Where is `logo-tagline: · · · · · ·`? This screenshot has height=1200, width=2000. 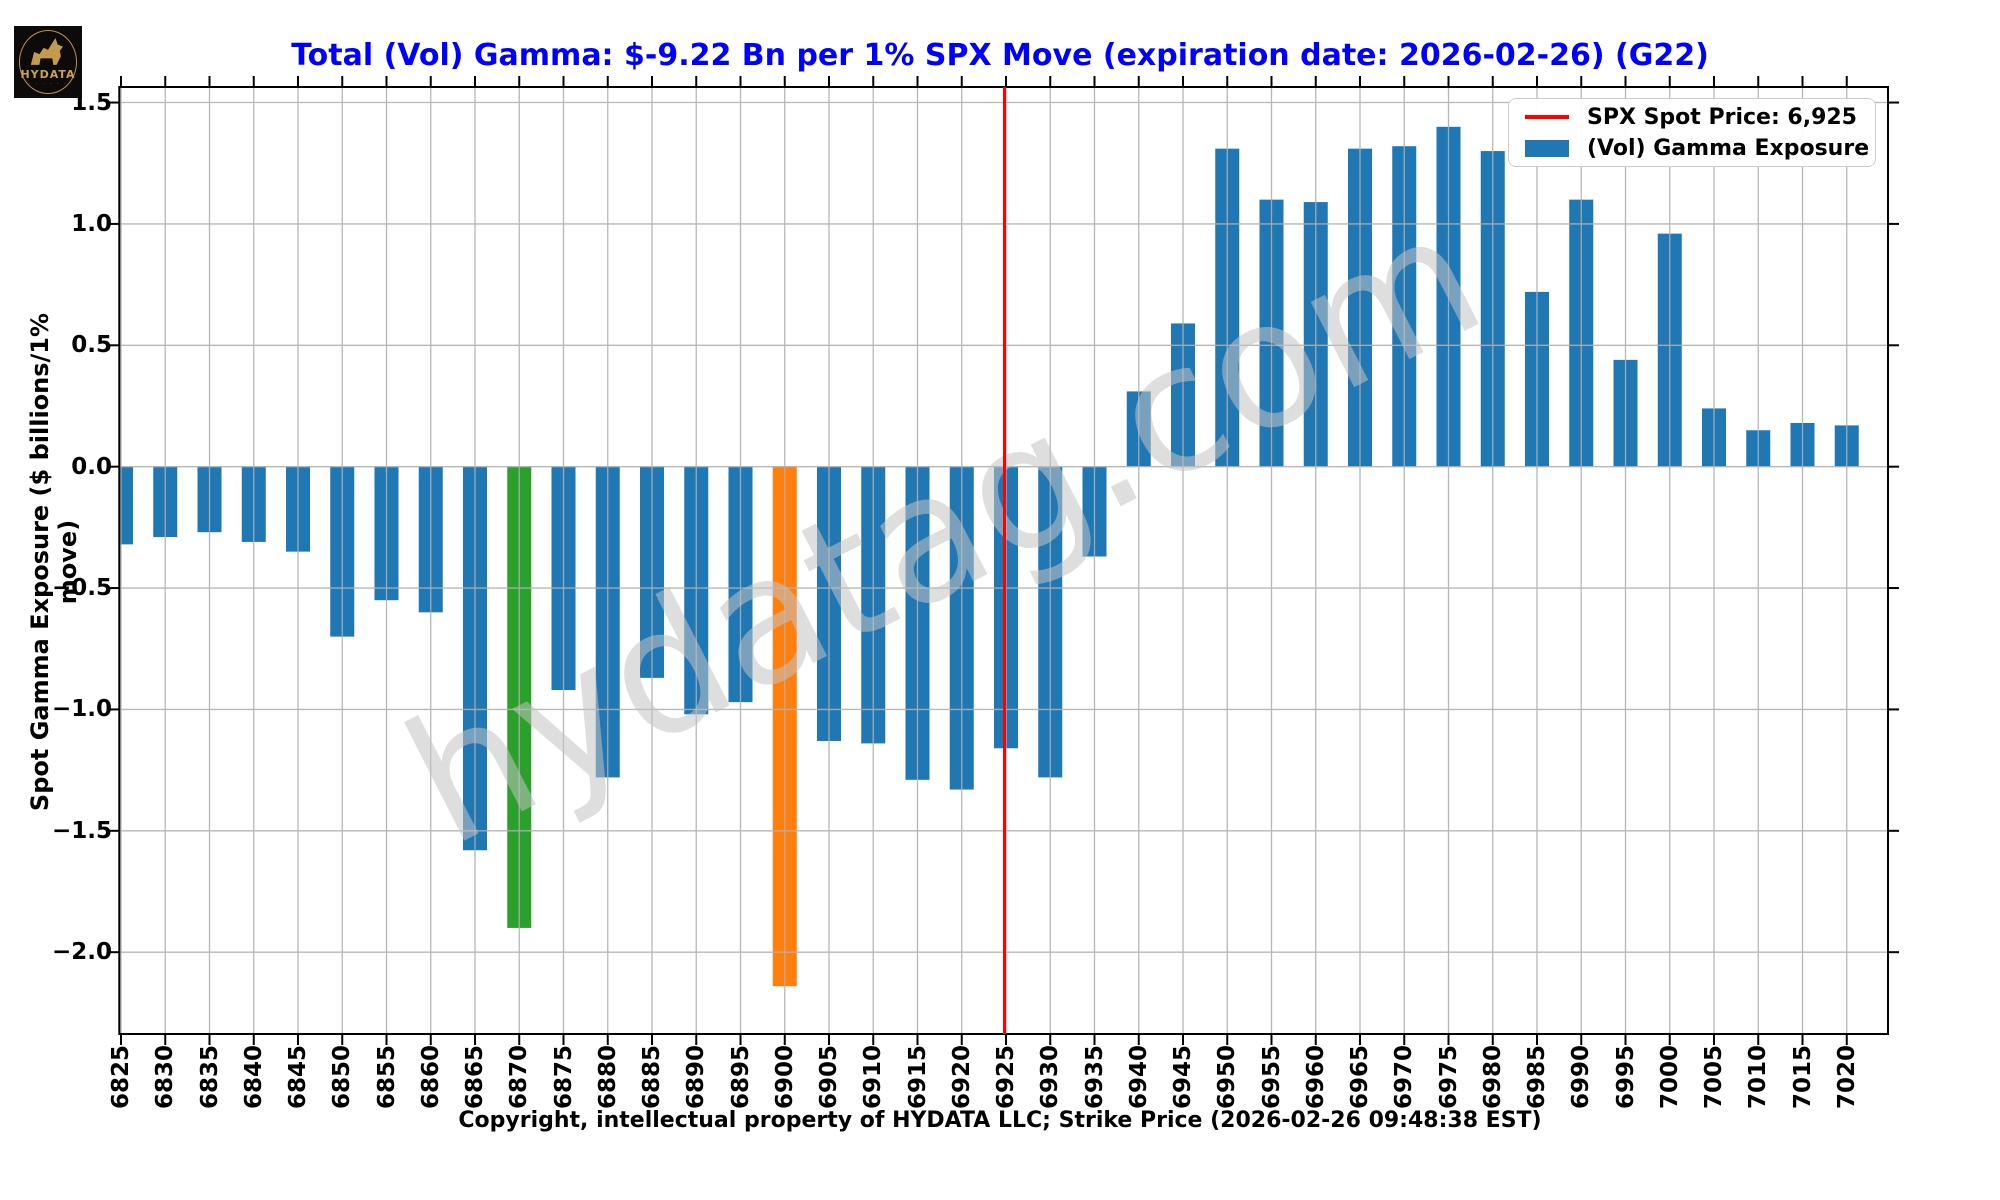 logo-tagline: · · · · · · is located at coordinates (48, 84).